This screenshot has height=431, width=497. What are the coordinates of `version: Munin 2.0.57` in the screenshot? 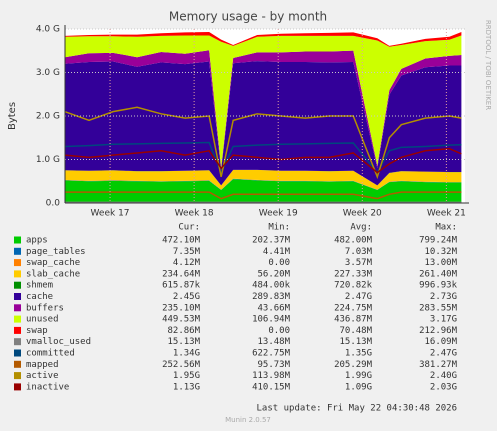 It's located at (248, 420).